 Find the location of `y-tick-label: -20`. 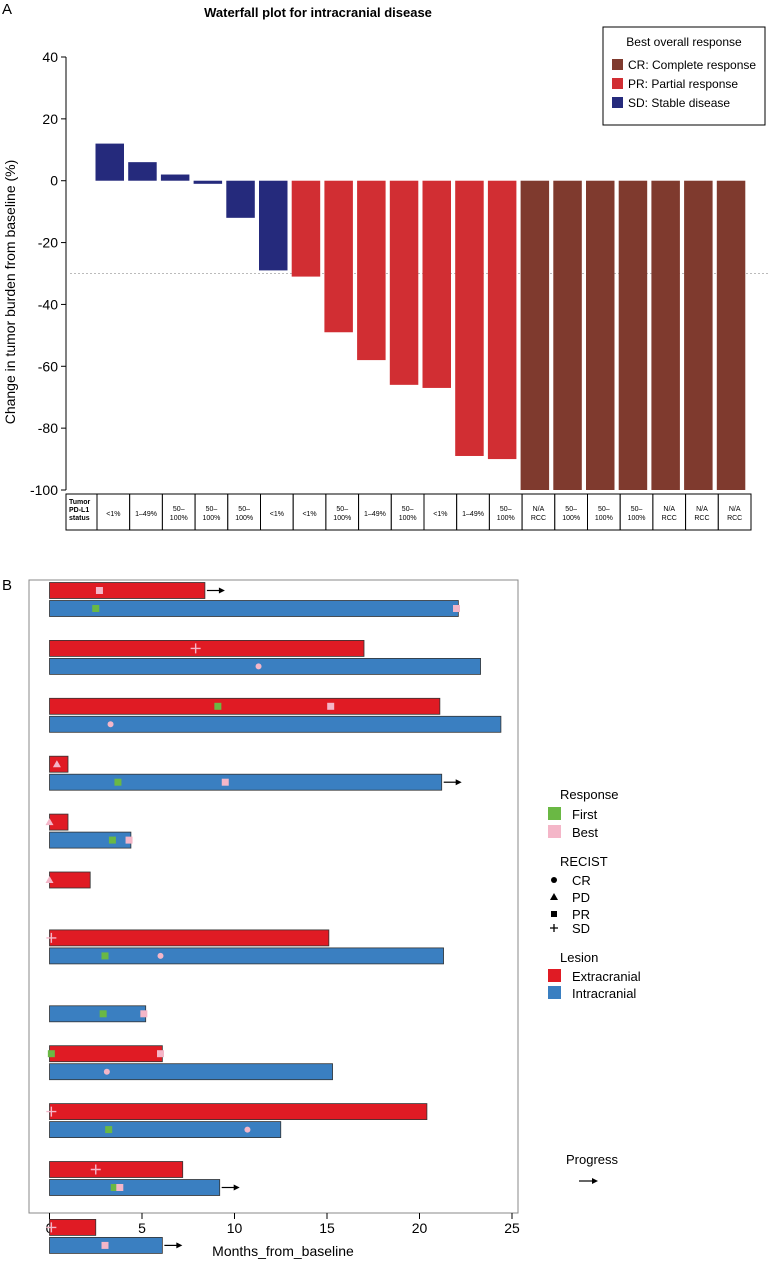

y-tick-label: -20 is located at coordinates (48, 243).